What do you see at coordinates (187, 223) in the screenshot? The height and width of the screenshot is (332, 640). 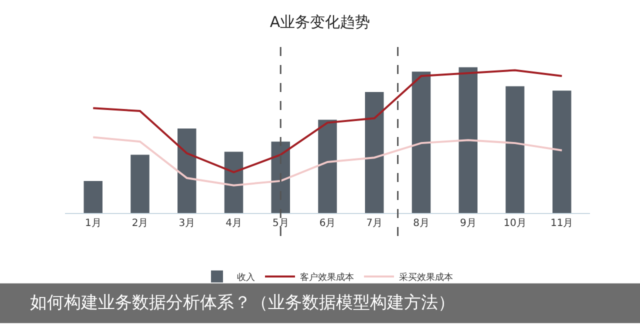 I see `x-tick-label: 3月` at bounding box center [187, 223].